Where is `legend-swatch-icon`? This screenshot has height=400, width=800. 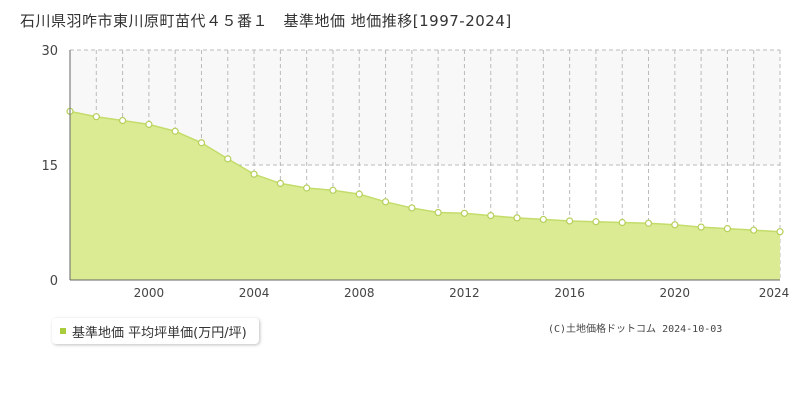
legend-swatch-icon is located at coordinates (63, 331).